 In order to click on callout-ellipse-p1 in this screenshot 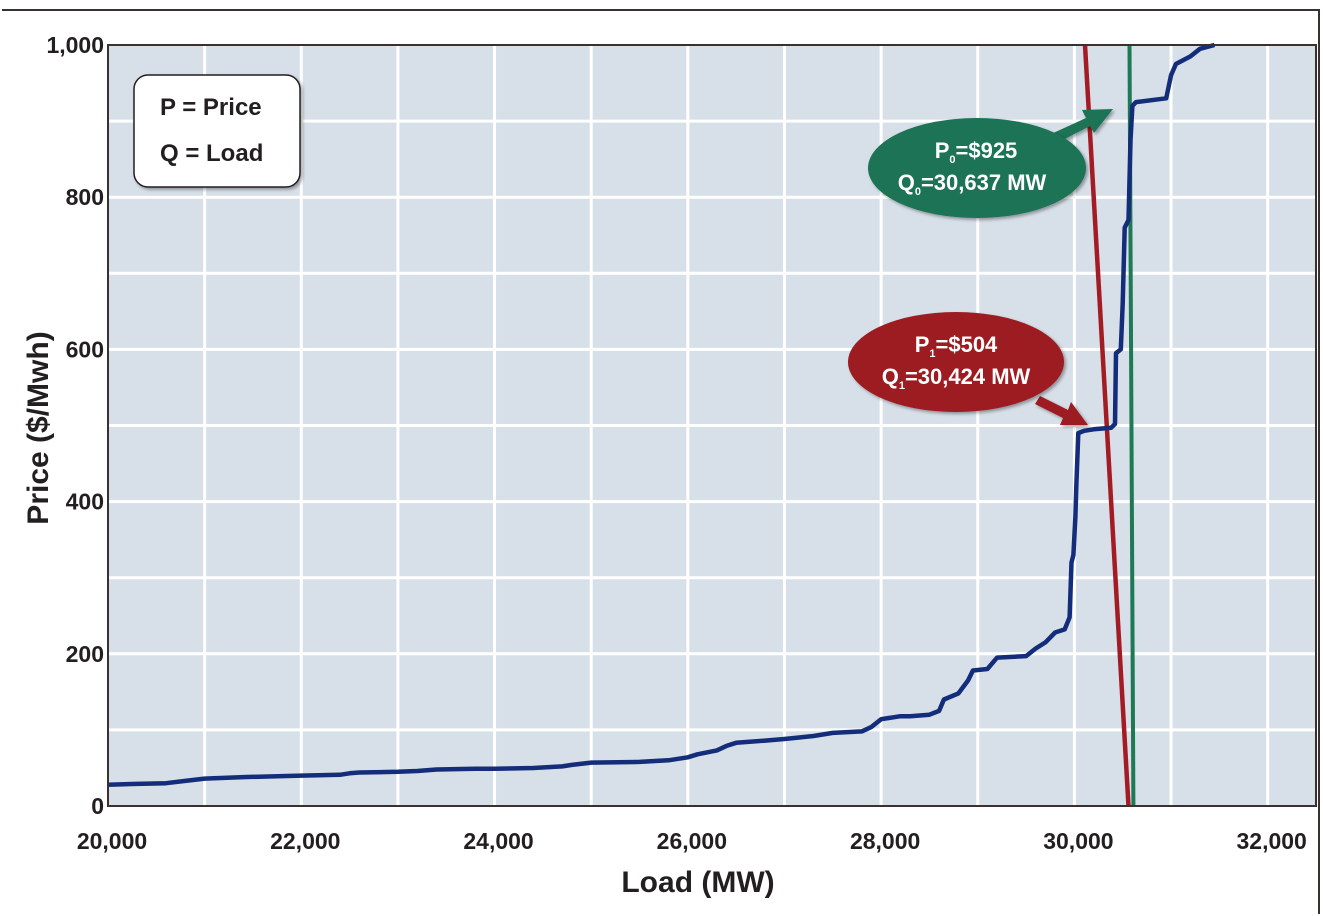, I will do `click(956, 362)`.